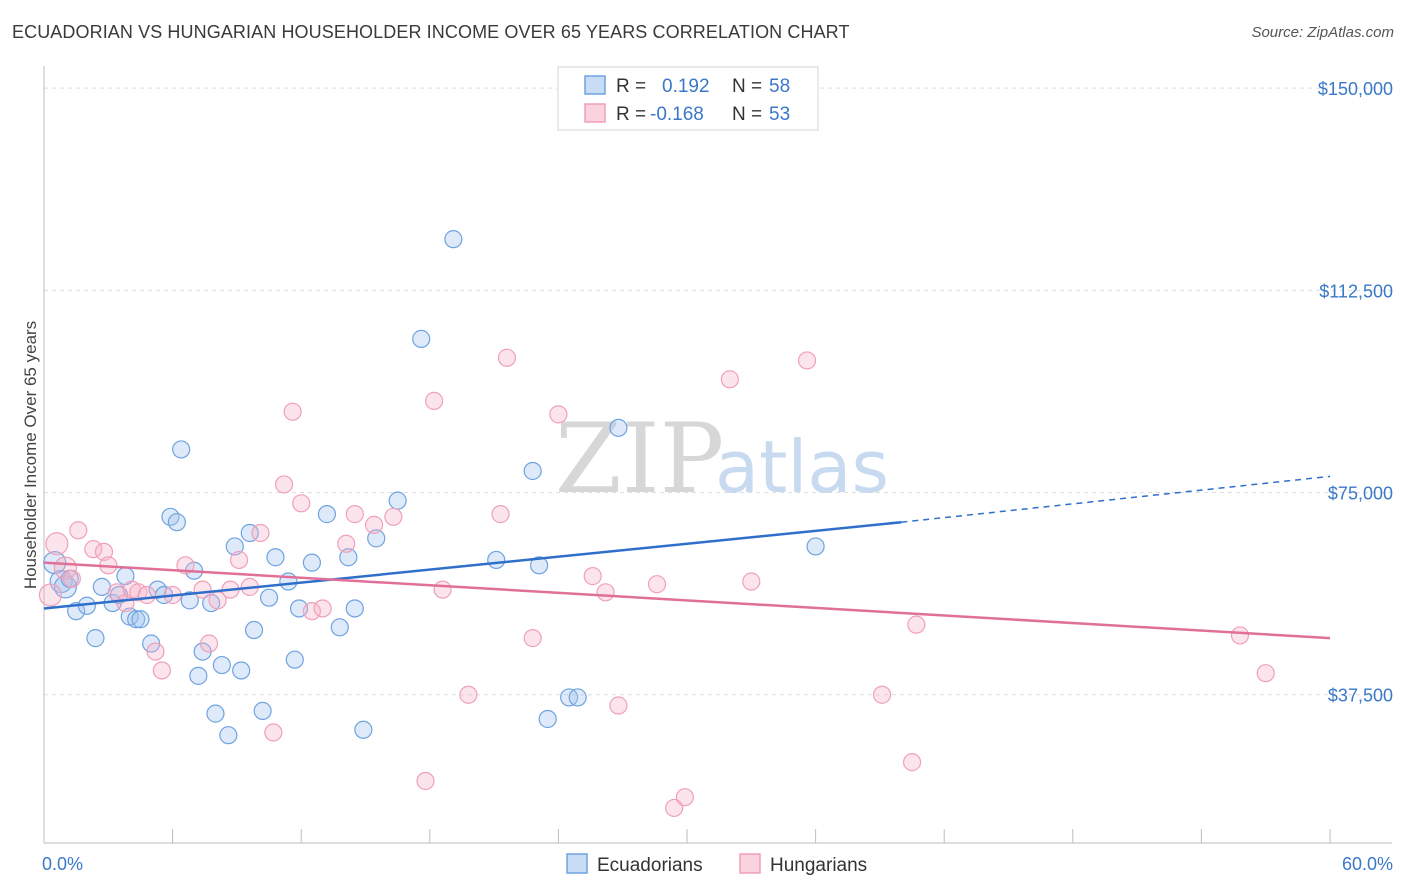 This screenshot has height=892, width=1406. Describe the element at coordinates (1355, 89) in the screenshot. I see `y-tick-label: $150,000` at that location.